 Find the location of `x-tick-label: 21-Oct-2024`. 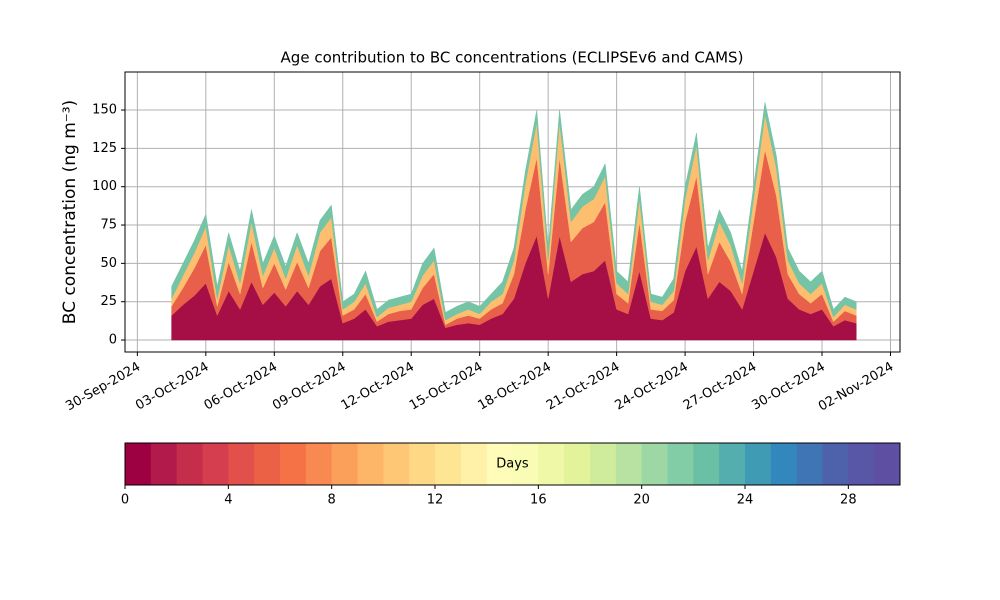

x-tick-label: 21-Oct-2024 is located at coordinates (583, 387).